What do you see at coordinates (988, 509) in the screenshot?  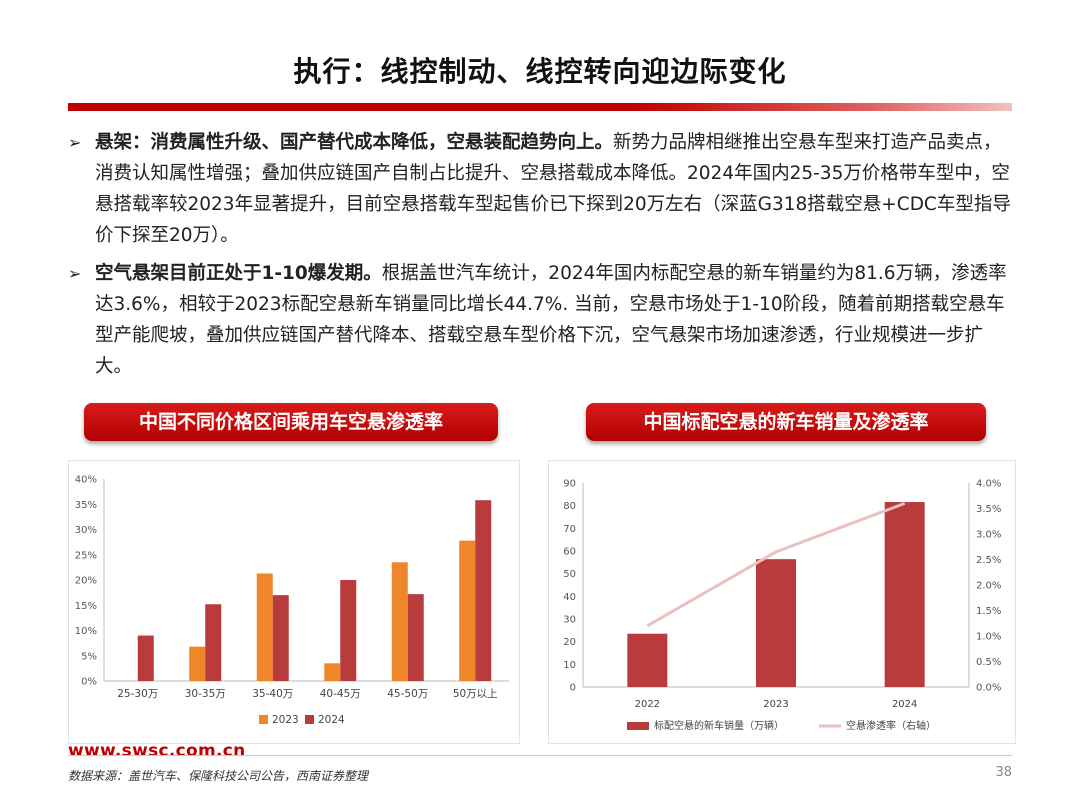 I see `chart2-right-tick-label: 3.5%` at bounding box center [988, 509].